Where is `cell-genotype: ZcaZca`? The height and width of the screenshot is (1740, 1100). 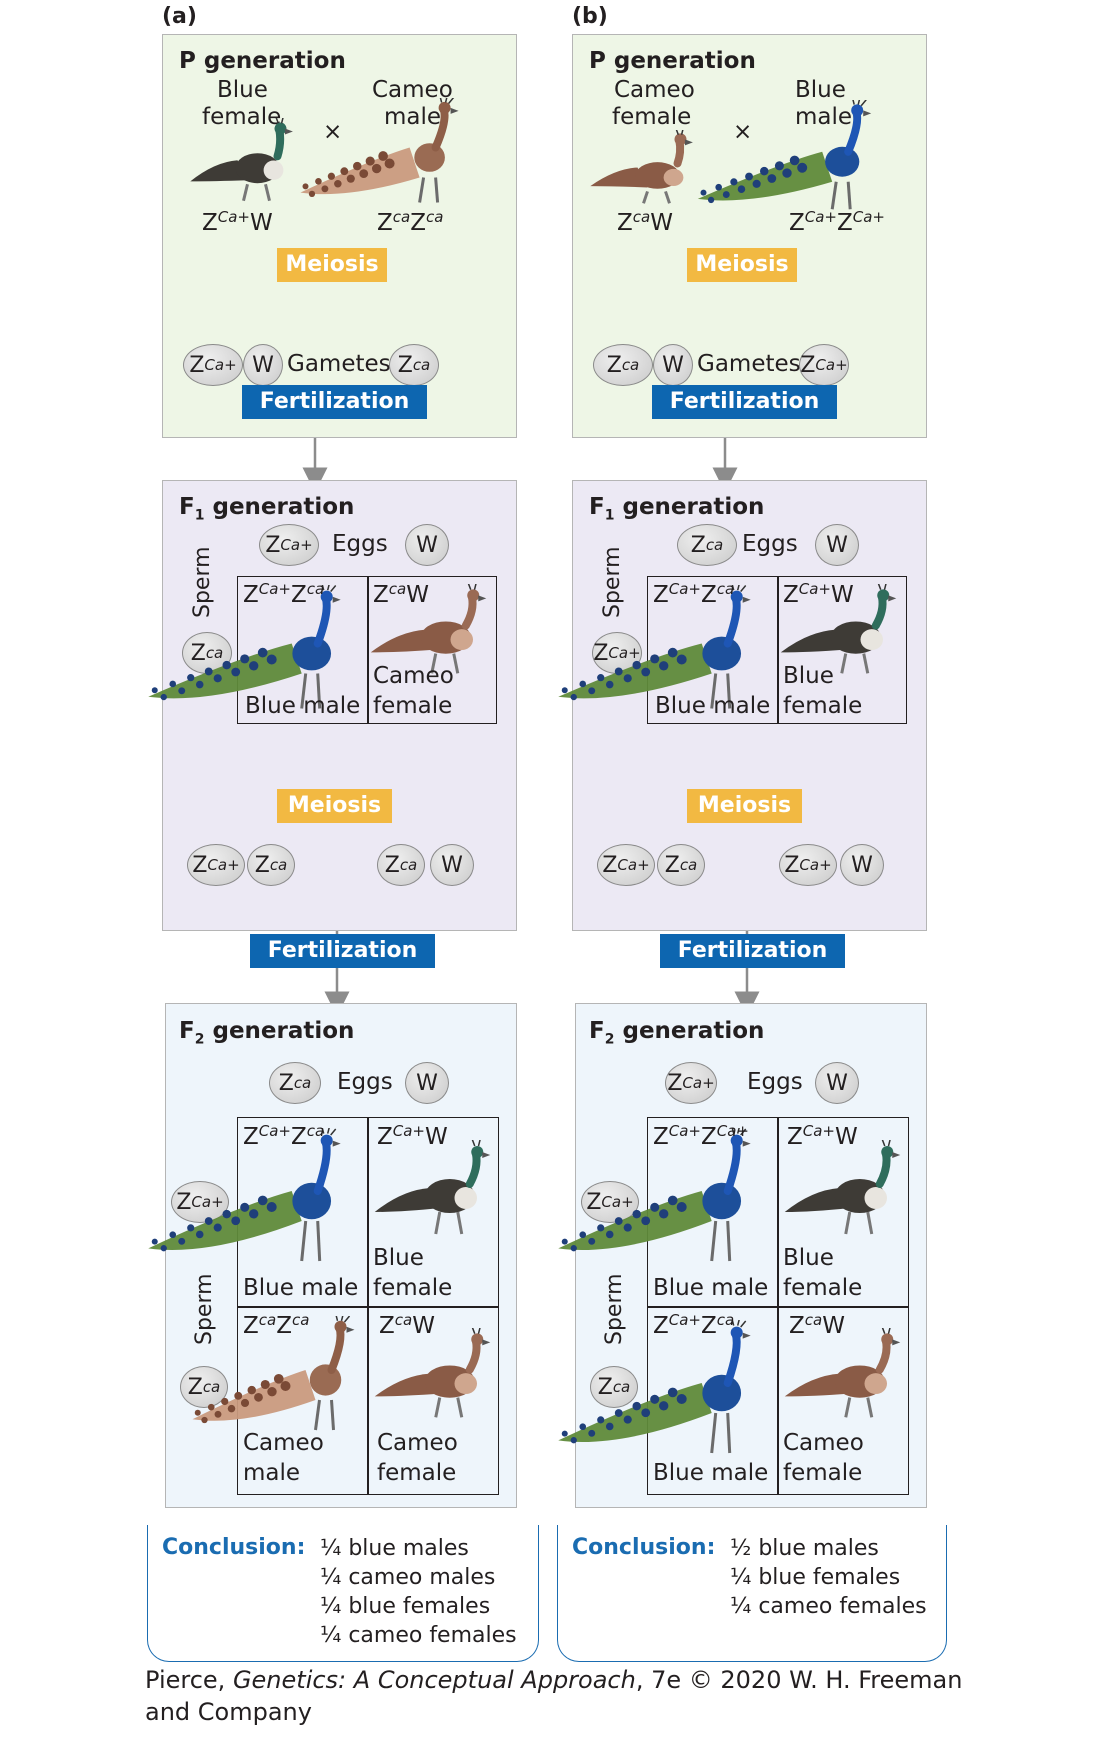
cell-genotype: ZcaZca is located at coordinates (276, 1325).